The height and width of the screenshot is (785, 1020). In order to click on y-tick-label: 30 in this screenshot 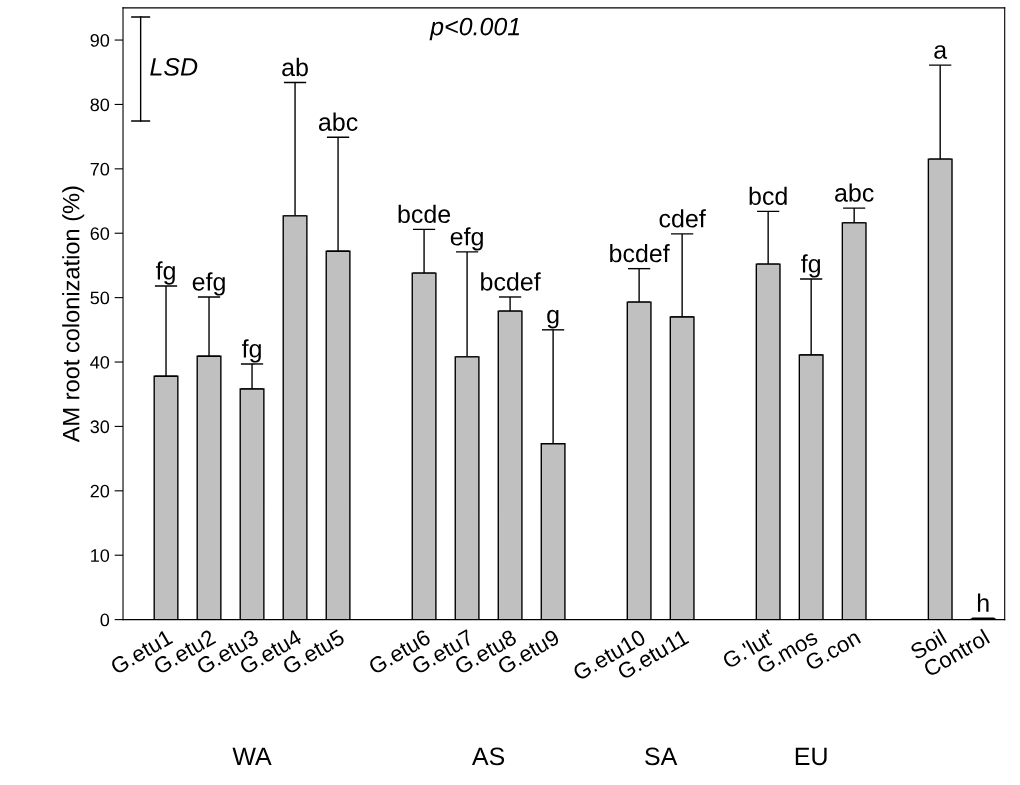, I will do `click(100, 427)`.